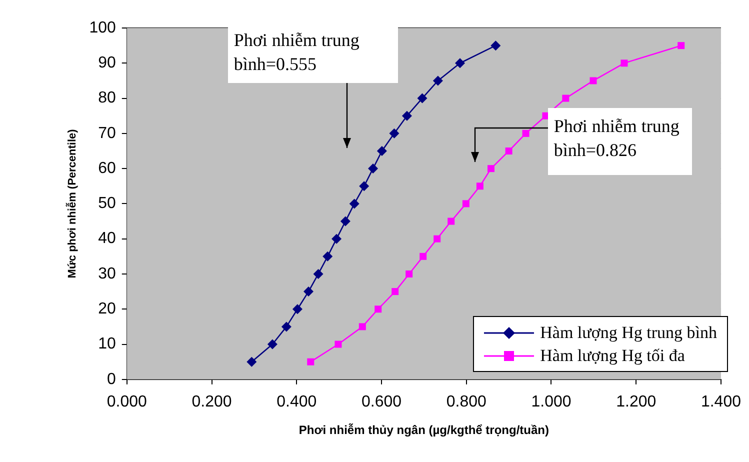 The width and height of the screenshot is (749, 462). What do you see at coordinates (107, 168) in the screenshot?
I see `y-tick-label: 60` at bounding box center [107, 168].